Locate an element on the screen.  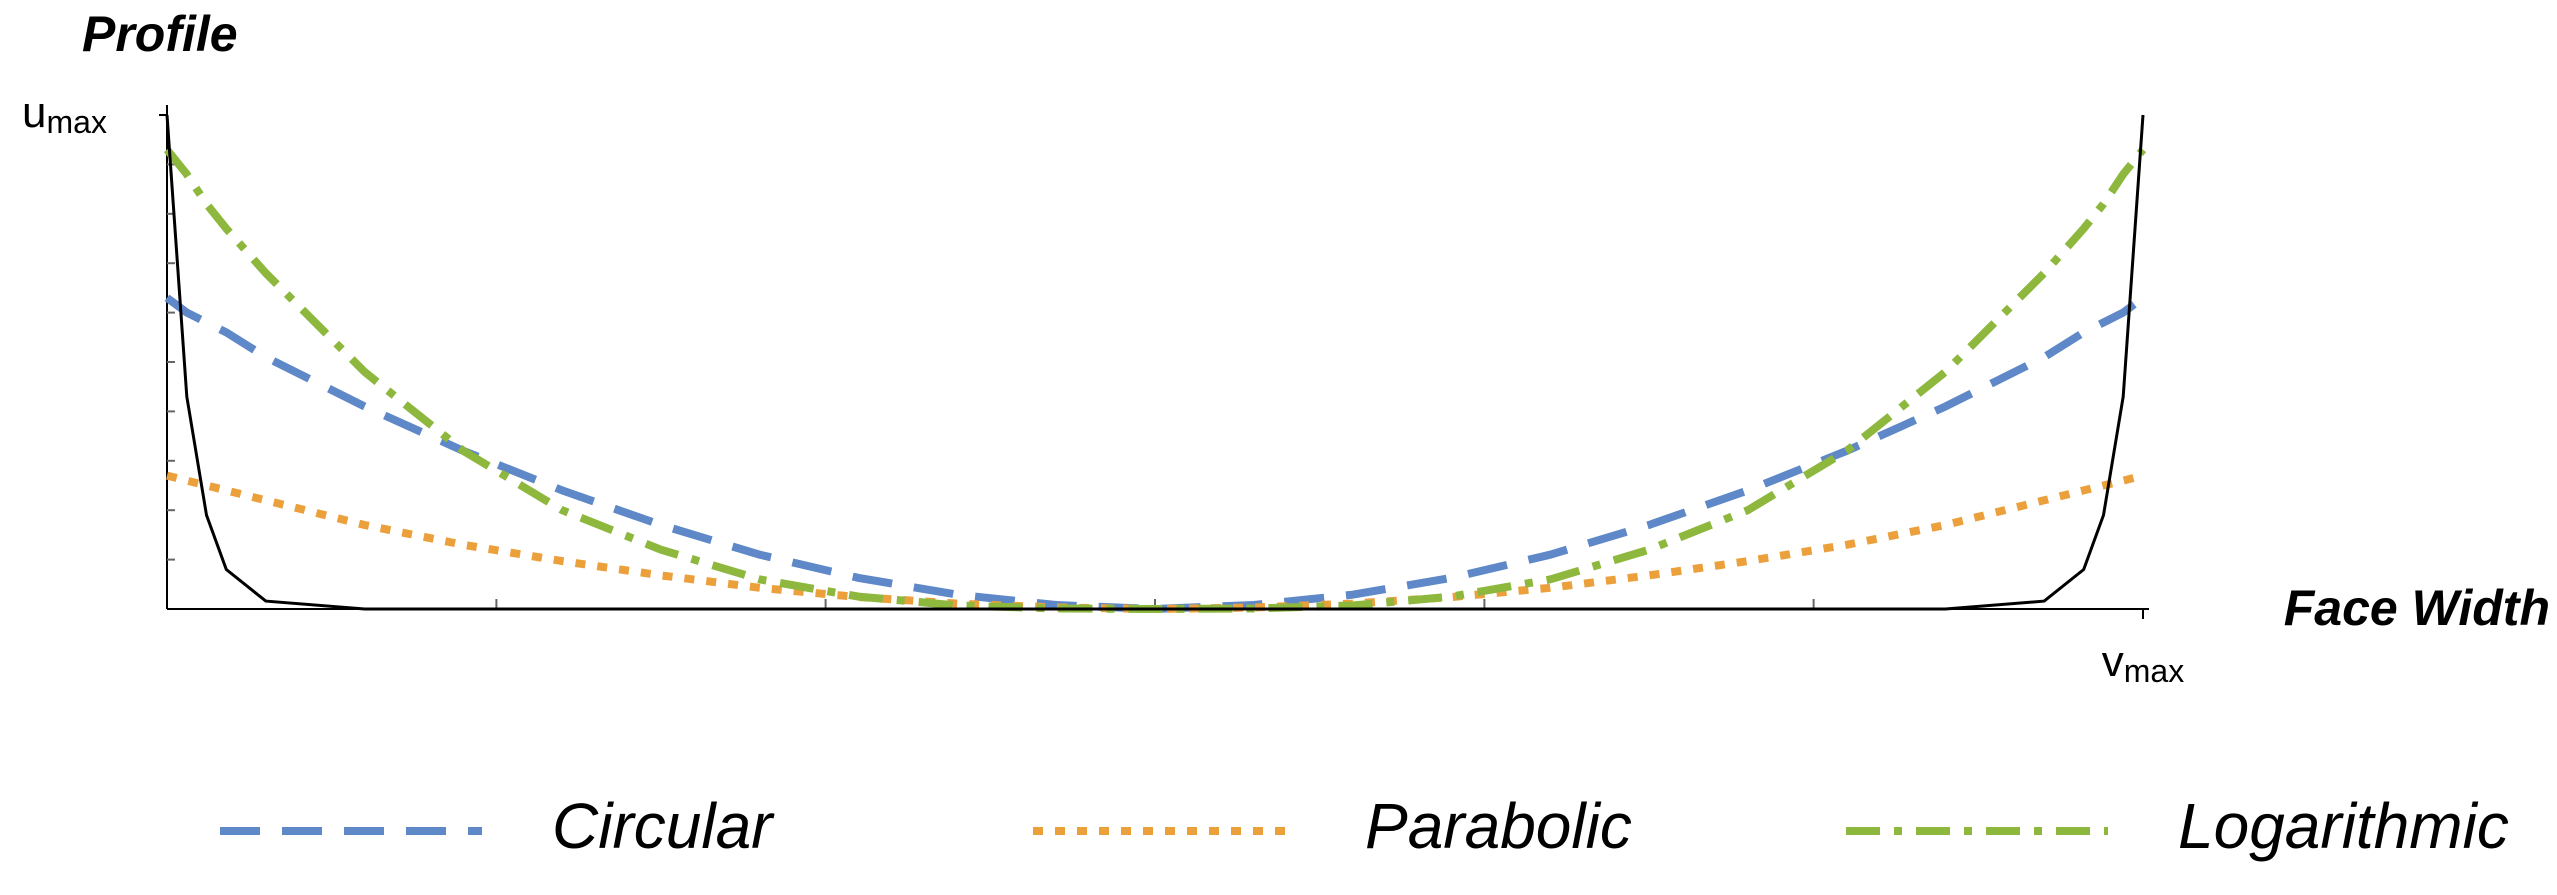
x-tick-label: vmax is located at coordinates (2143, 663).